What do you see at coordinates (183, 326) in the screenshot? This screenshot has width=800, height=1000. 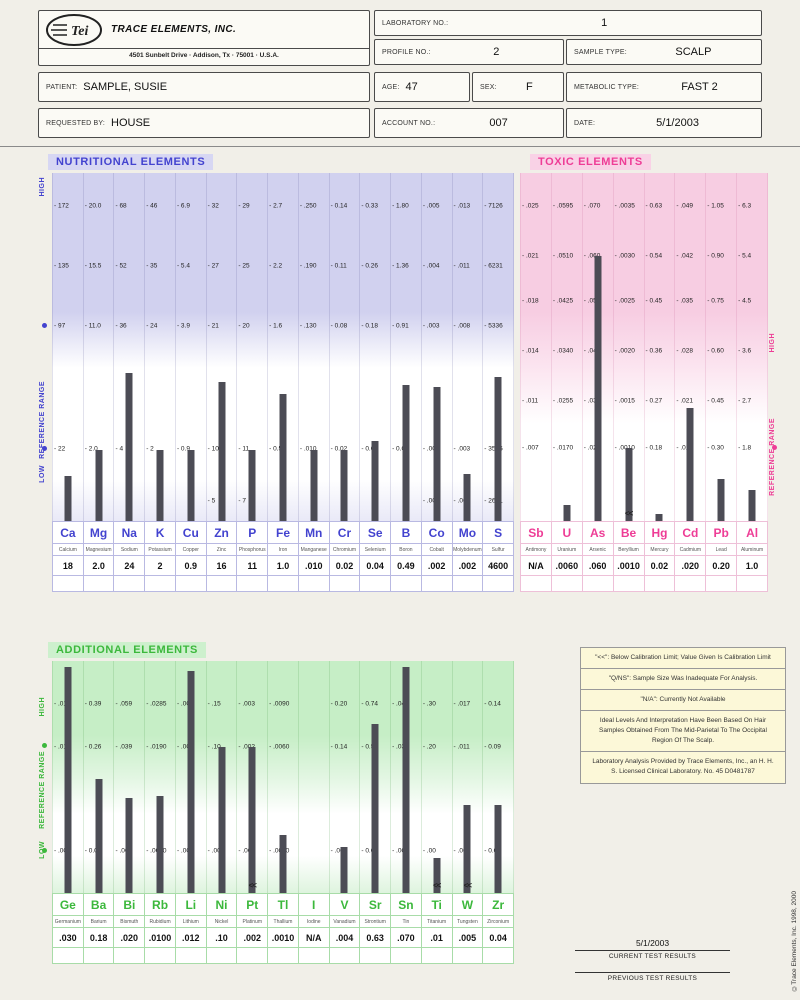 I see `scale-tick: - 3.9` at bounding box center [183, 326].